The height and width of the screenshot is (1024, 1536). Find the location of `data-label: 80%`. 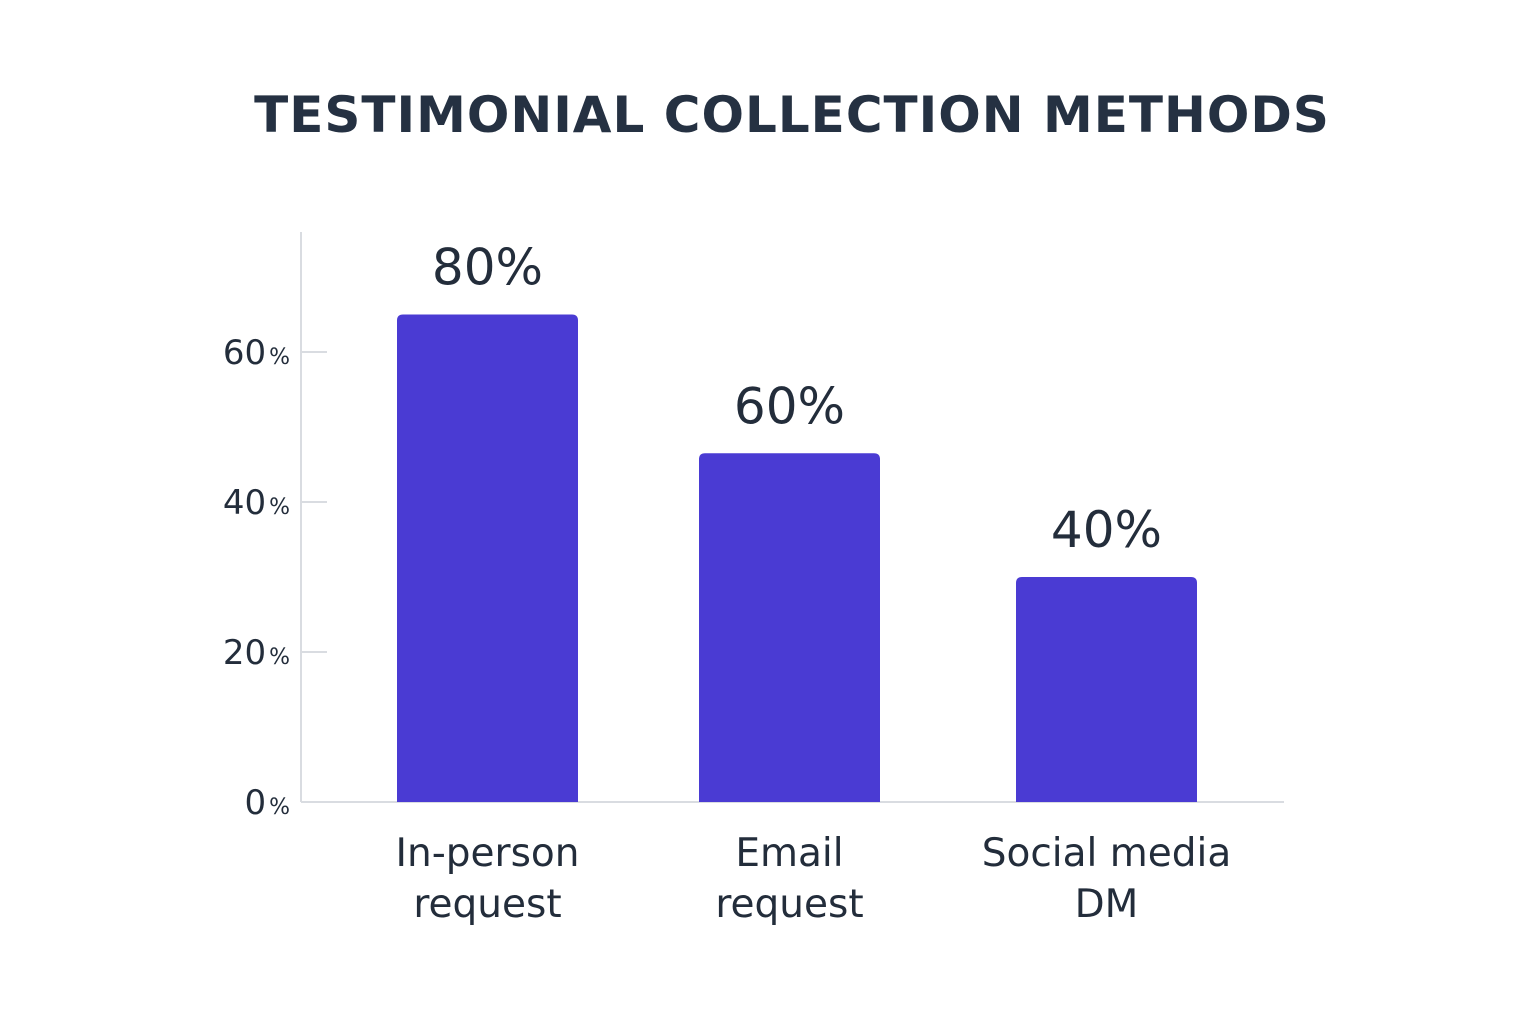

data-label: 80% is located at coordinates (487, 268).